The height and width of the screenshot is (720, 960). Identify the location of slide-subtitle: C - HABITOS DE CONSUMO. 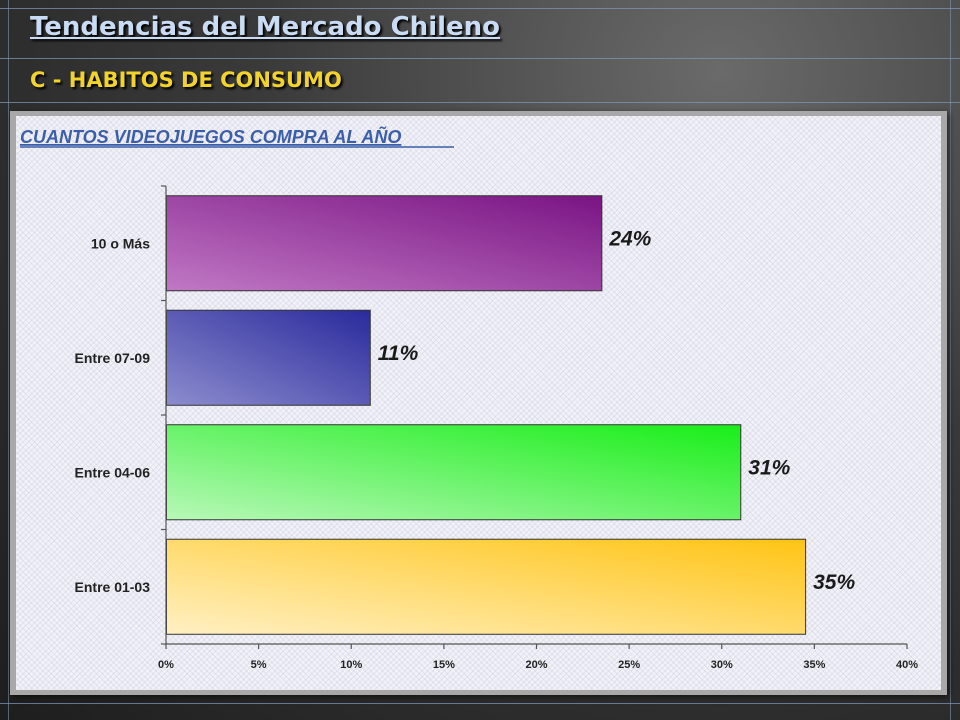
(186, 80).